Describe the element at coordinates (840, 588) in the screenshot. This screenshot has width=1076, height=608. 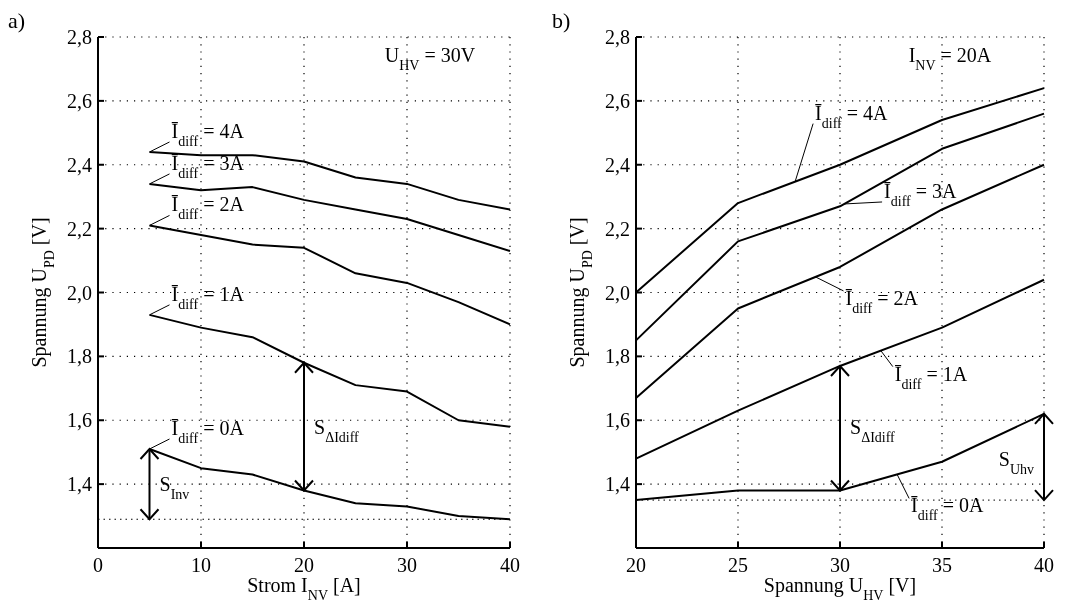
I see `x-axis-title: Spannung U$_{HV}$ [V]` at that location.